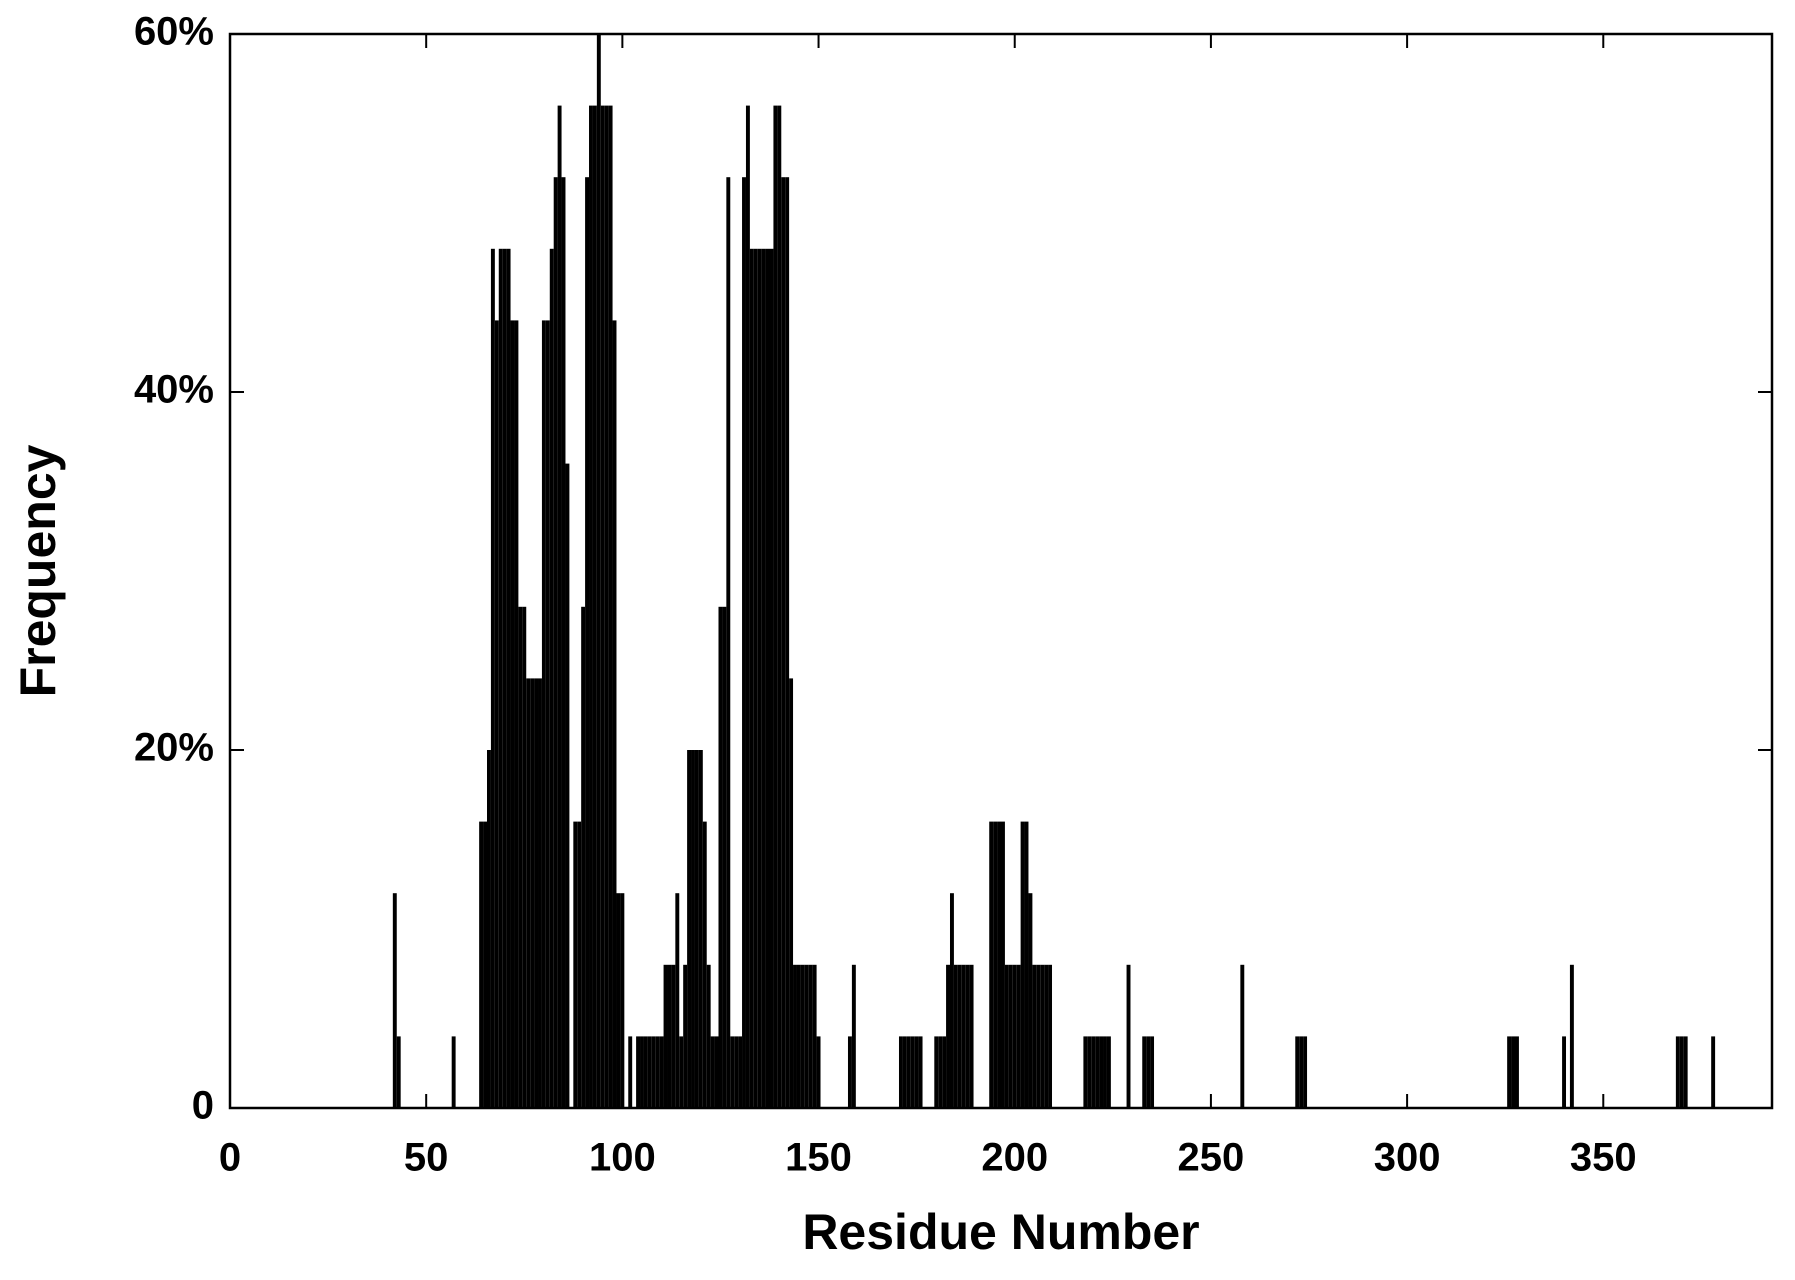 This screenshot has height=1280, width=1795. I want to click on x-tick-label: 300, so click(1407, 1158).